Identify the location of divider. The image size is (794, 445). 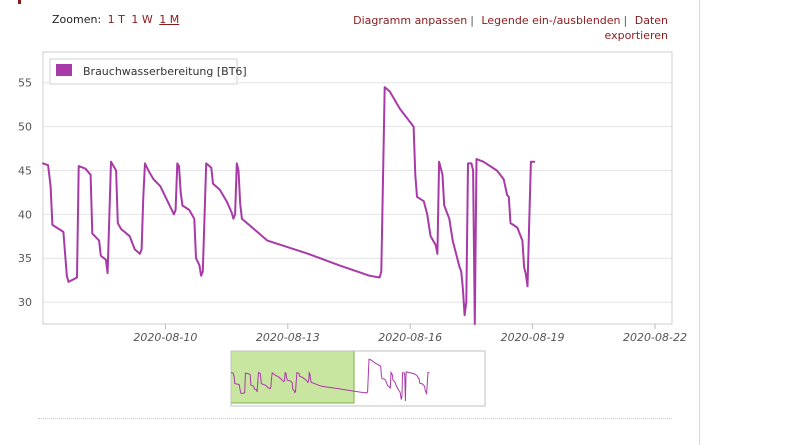
(355, 418).